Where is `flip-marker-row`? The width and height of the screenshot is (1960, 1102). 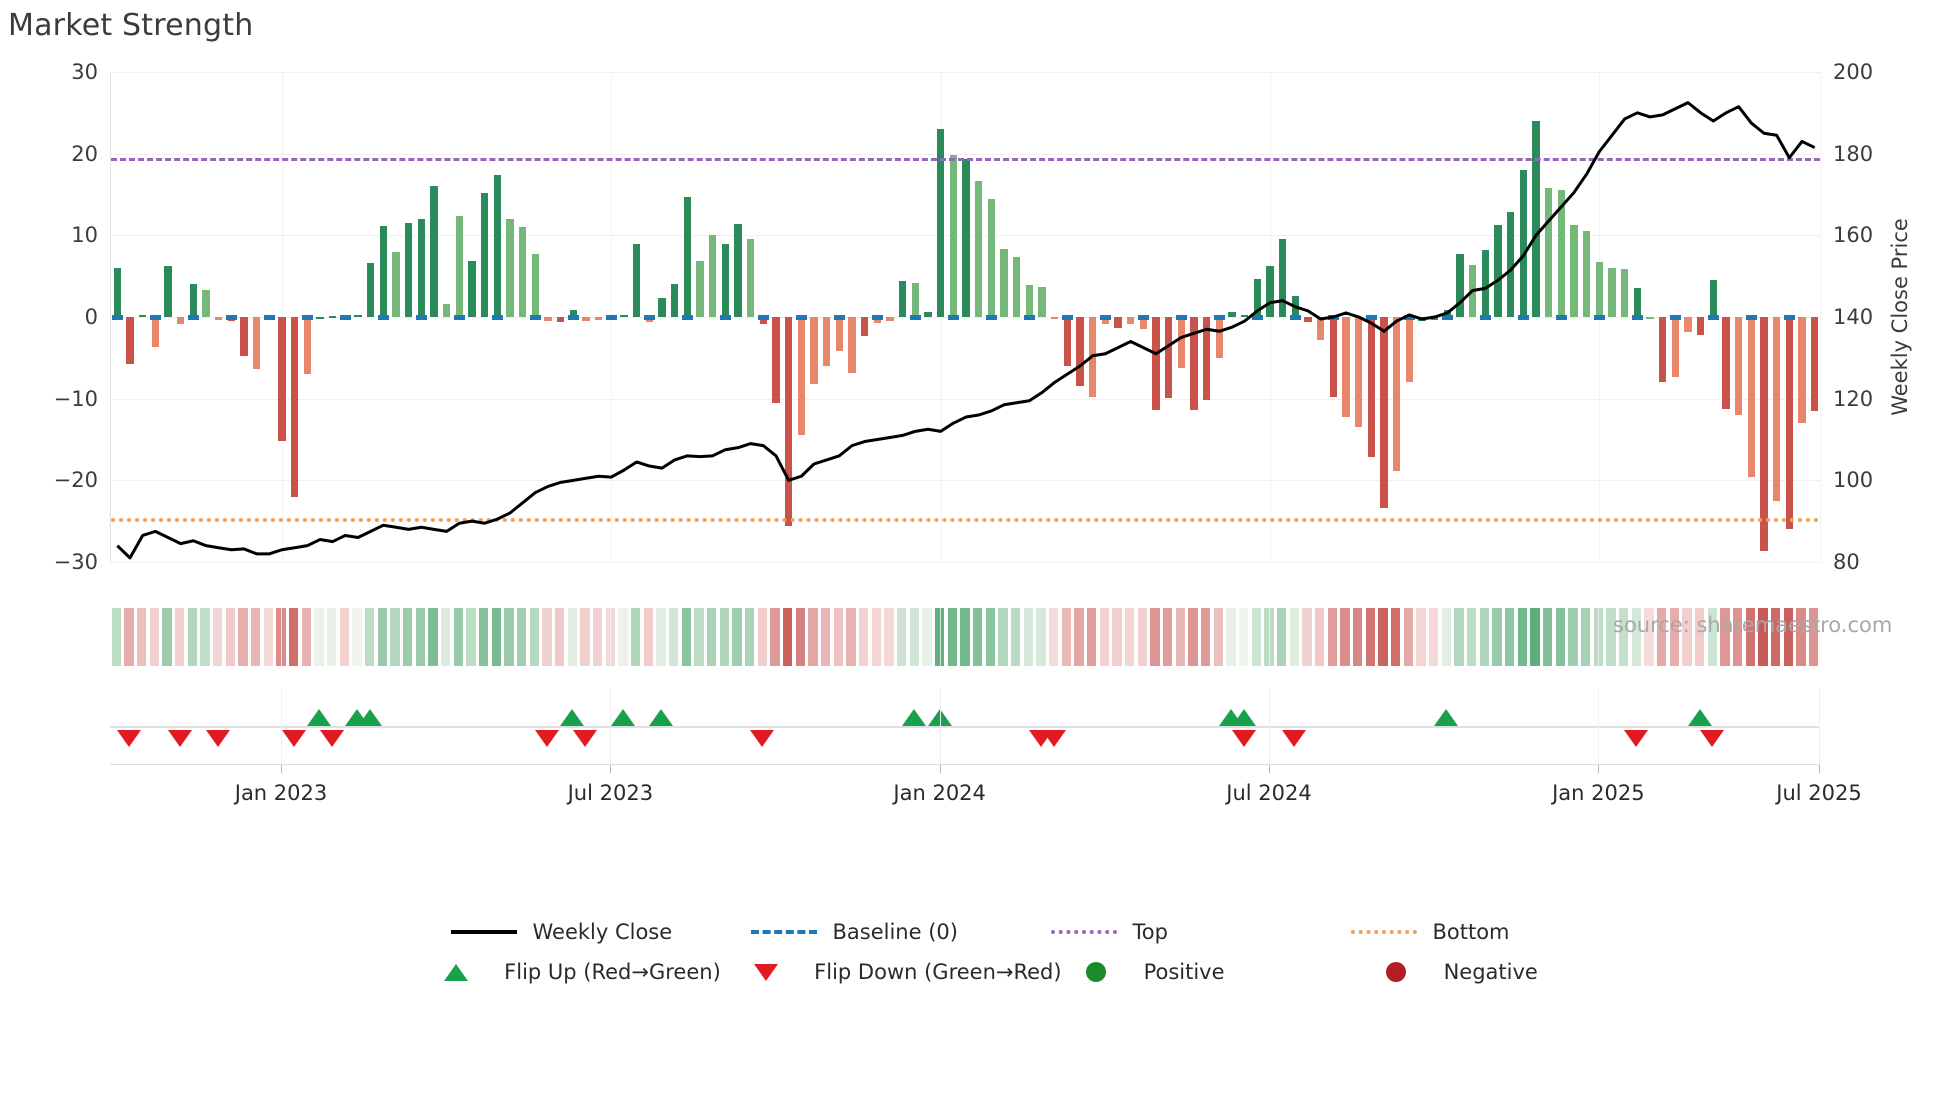
flip-marker-row is located at coordinates (965, 726).